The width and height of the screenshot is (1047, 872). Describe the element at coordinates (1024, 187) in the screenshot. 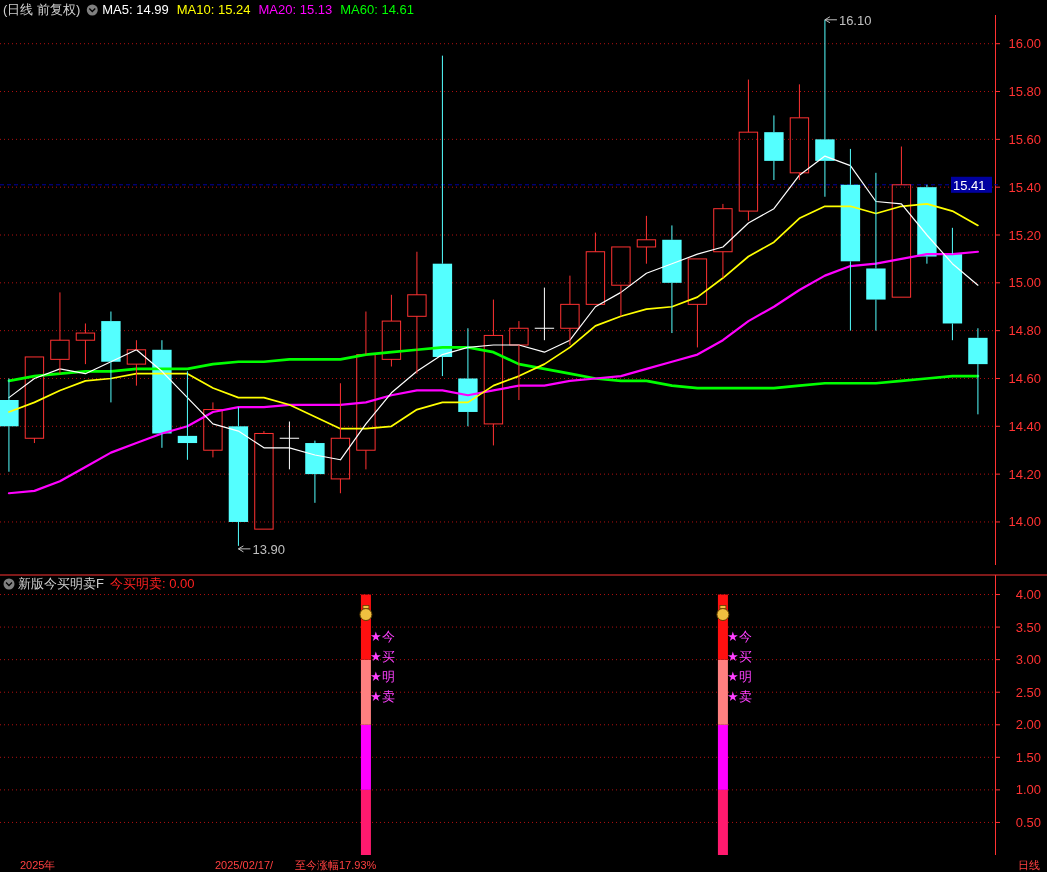

I see `y-tick-label: 15.40` at that location.